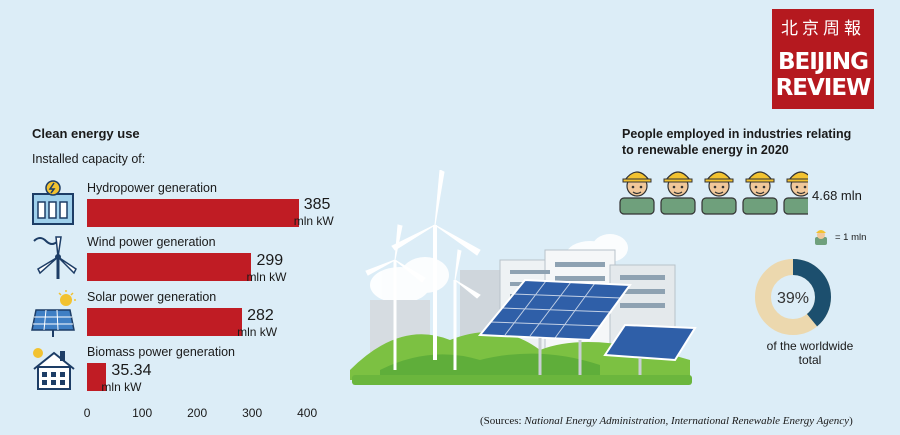  Describe the element at coordinates (151, 242) in the screenshot. I see `category-label-wind: Wind power generation` at that location.